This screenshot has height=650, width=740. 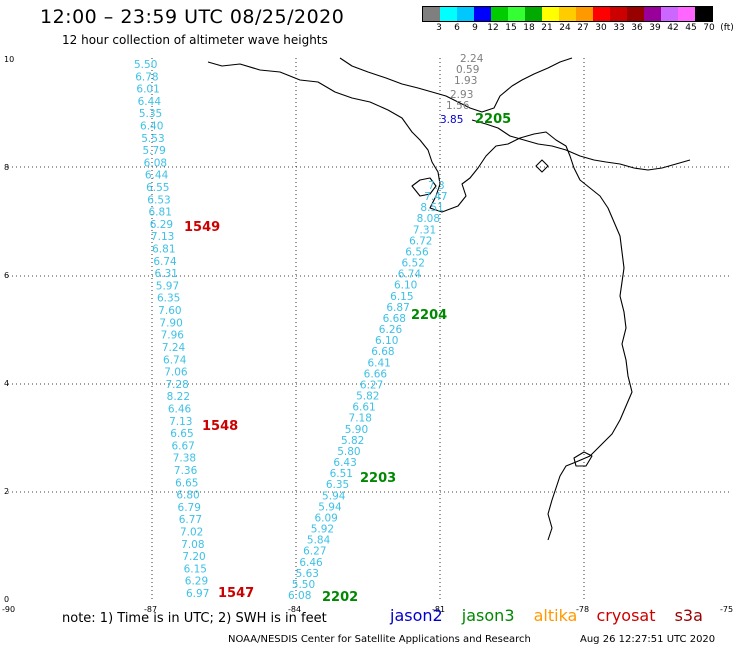 I want to click on satellite-legend: jason2 jason3 altika cryosat s3a, so click(x=553, y=615).